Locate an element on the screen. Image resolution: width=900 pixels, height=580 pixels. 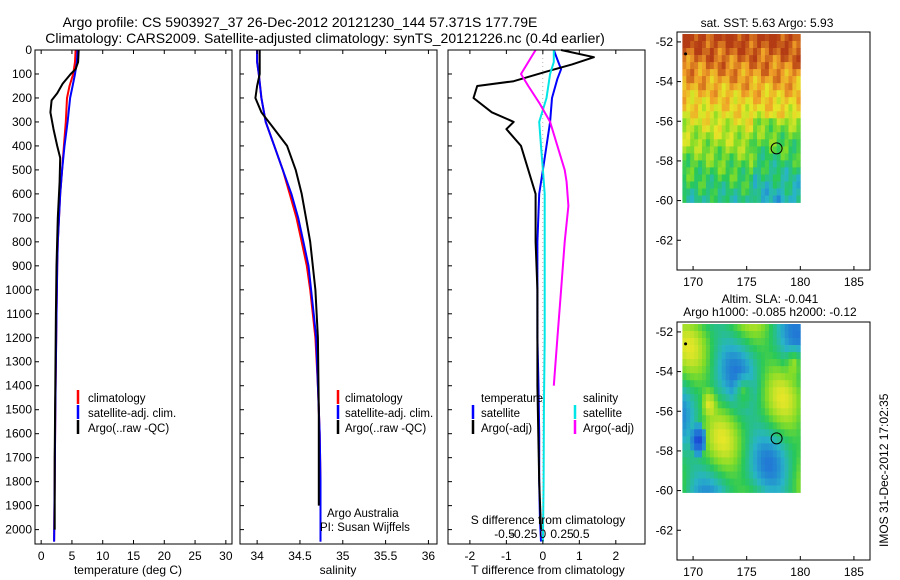
legend-label-satellite: satellite-adj. clim. is located at coordinates (389, 414).